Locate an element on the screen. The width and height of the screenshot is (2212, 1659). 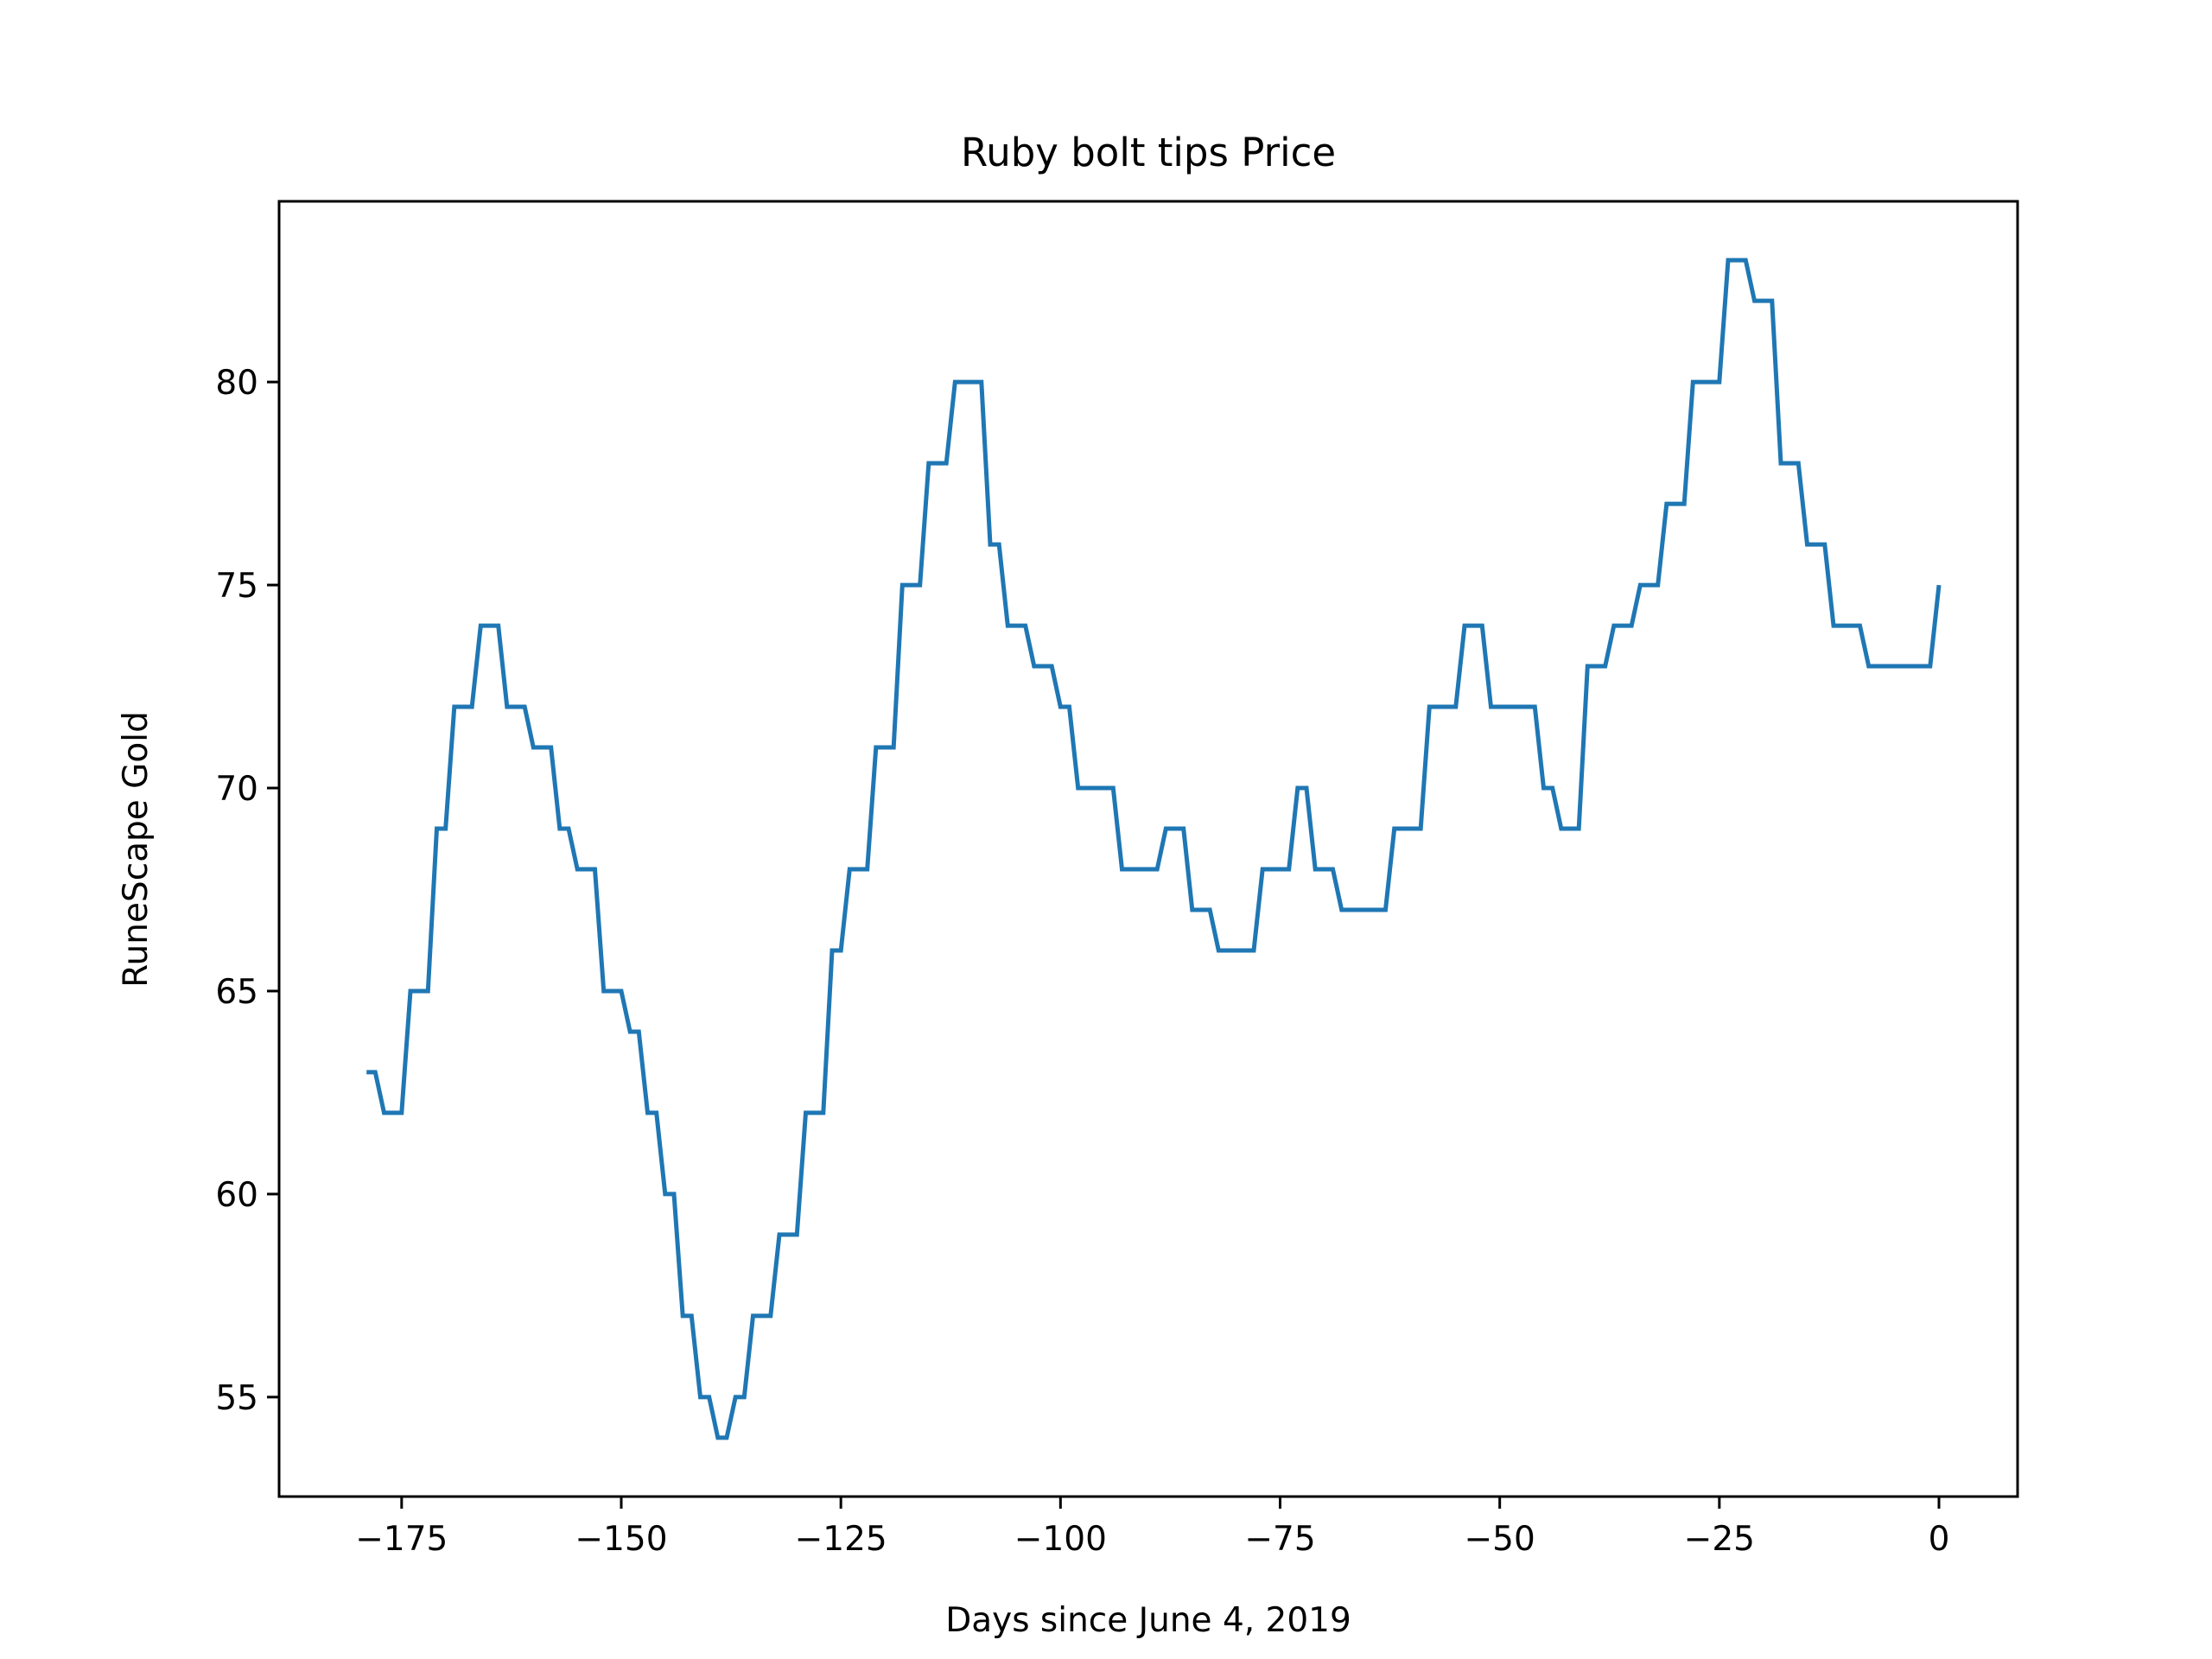
y-tick-label: 55 is located at coordinates (236, 1398).